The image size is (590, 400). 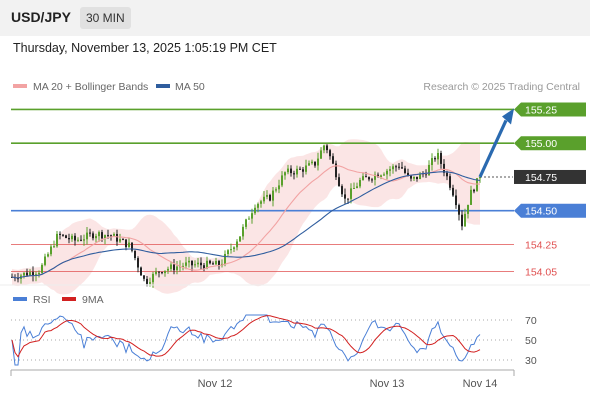 I want to click on rsi-line, so click(x=246, y=340).